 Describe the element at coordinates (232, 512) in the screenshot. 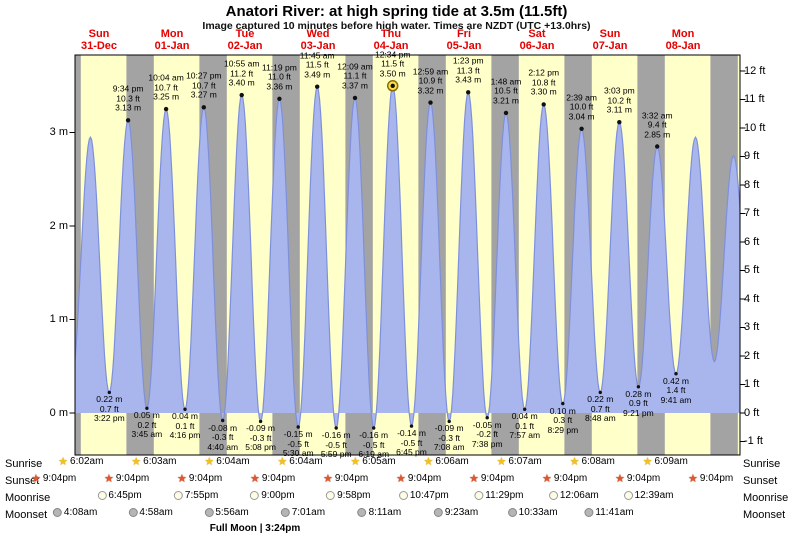

I see `almanac-time: 5:56am` at that location.